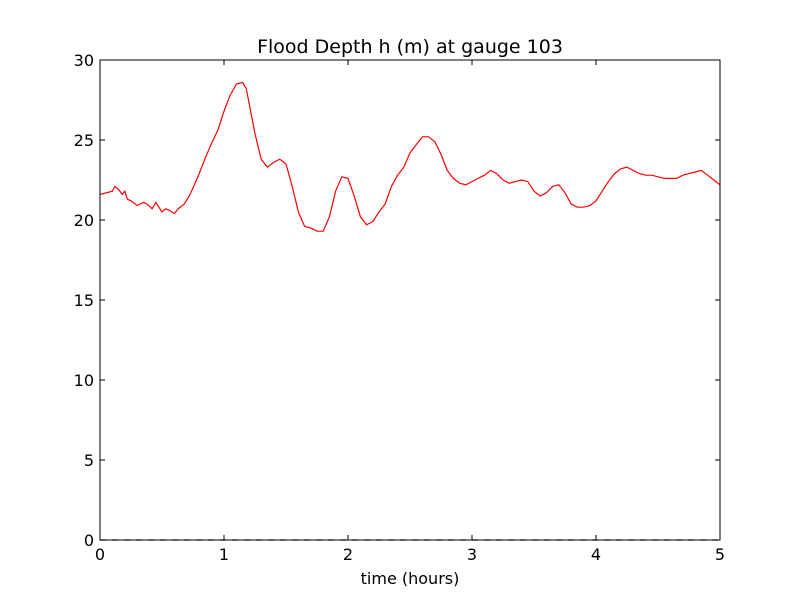 Image resolution: width=800 pixels, height=600 pixels. Describe the element at coordinates (84, 220) in the screenshot. I see `y-tick-label: 20` at that location.